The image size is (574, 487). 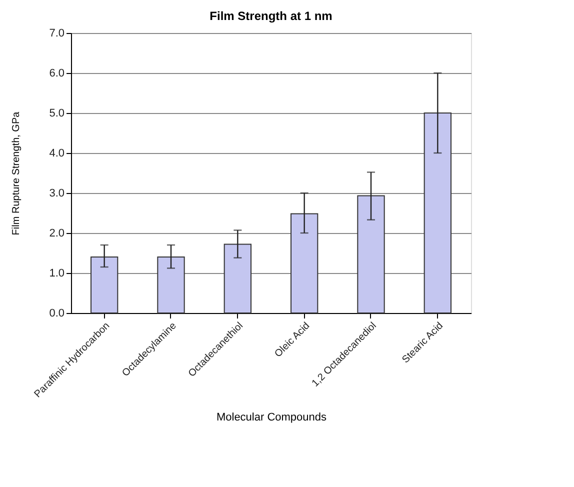 What do you see at coordinates (56, 74) in the screenshot?
I see `y-tick-label: 6.0` at bounding box center [56, 74].